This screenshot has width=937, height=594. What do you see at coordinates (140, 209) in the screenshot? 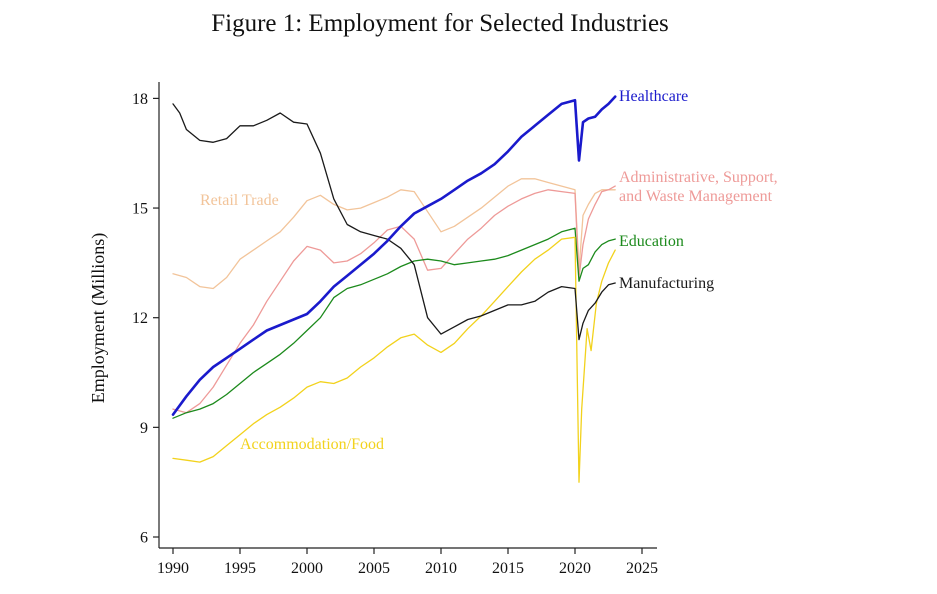
I see `y-tick-label: 15` at bounding box center [140, 209].